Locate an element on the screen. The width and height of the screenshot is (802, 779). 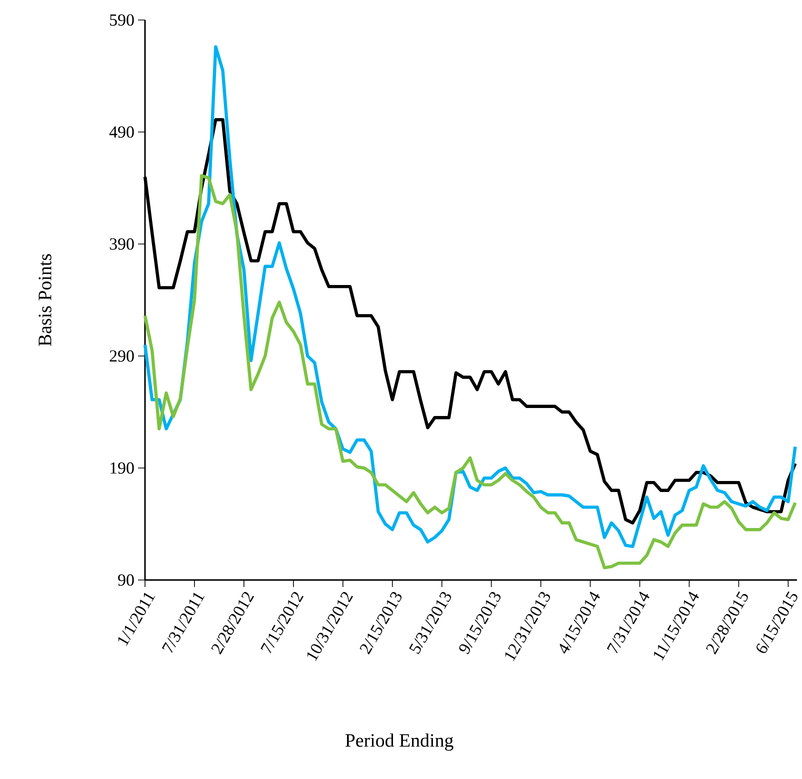
y-tick-label: 490 is located at coordinates (121, 132).